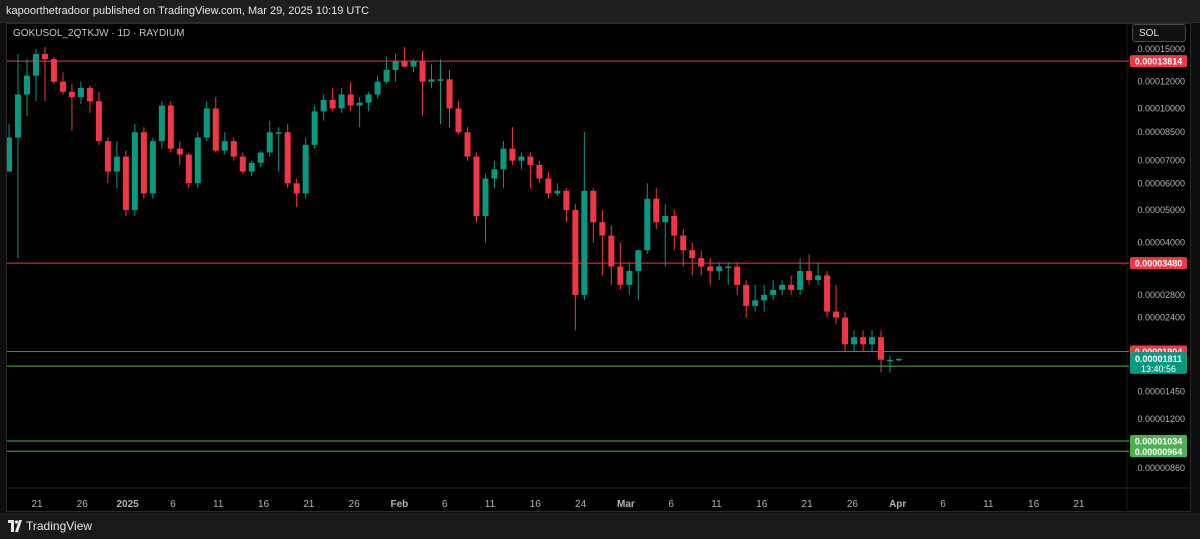 Image resolution: width=1200 pixels, height=539 pixels. Describe the element at coordinates (1159, 441) in the screenshot. I see `support-price-tag: 0.00001034` at that location.